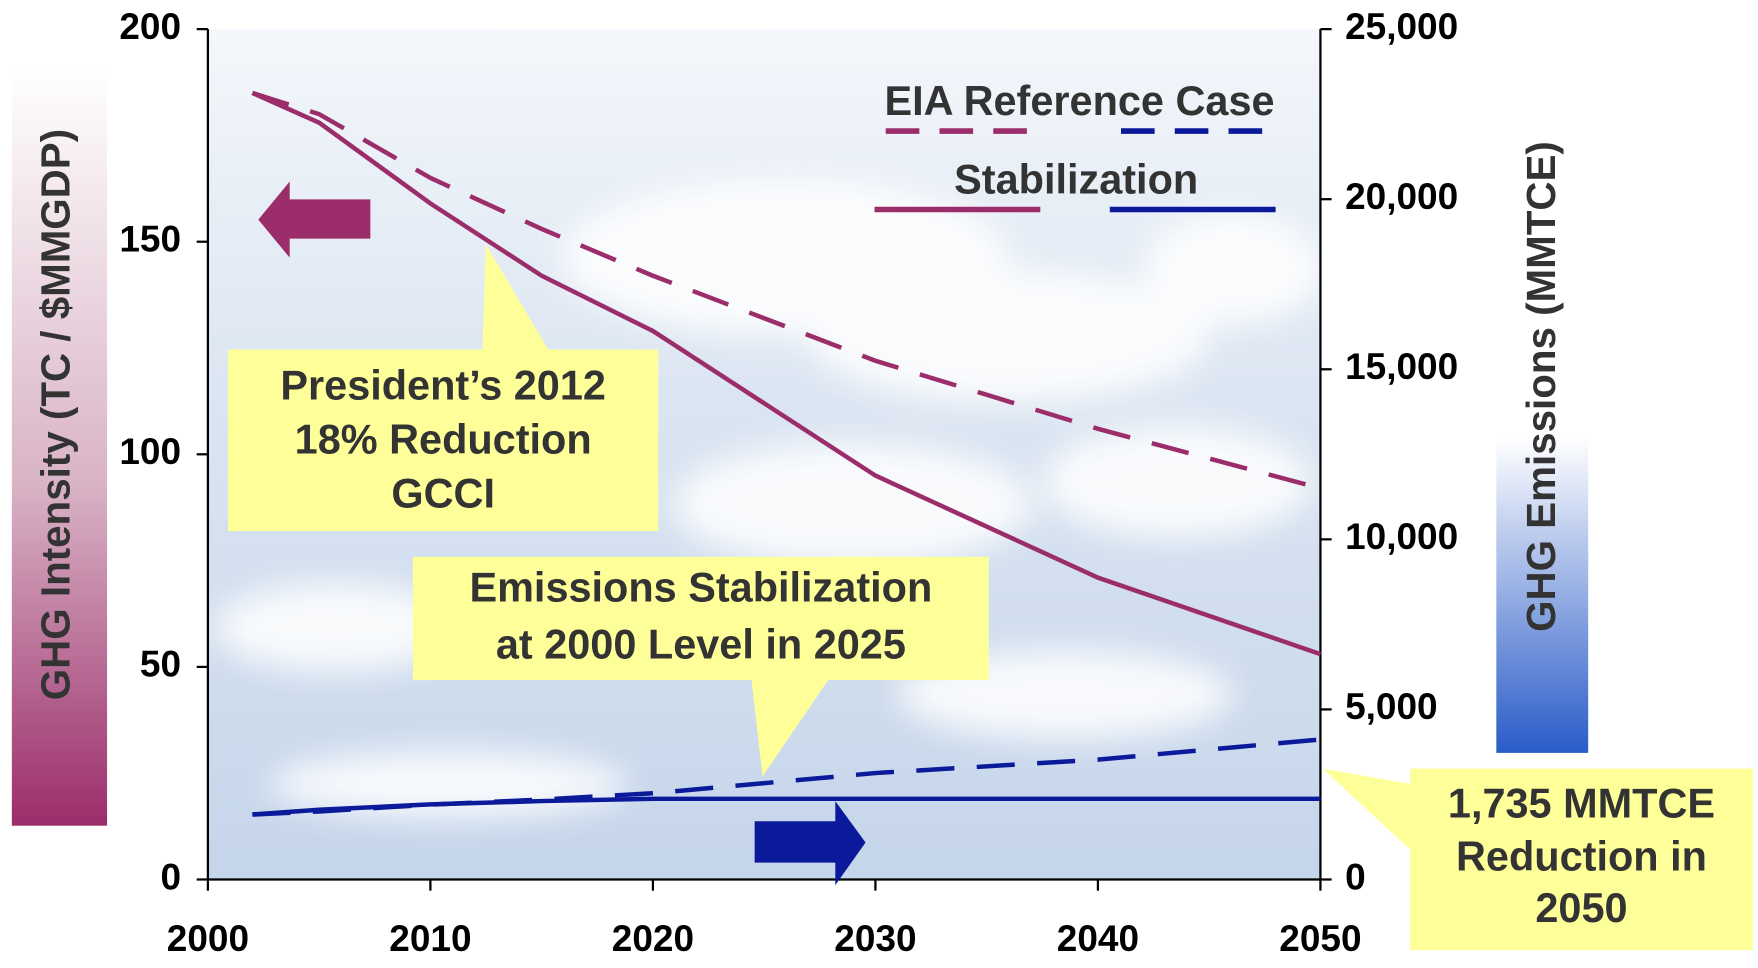 The image size is (1758, 968). Describe the element at coordinates (430, 938) in the screenshot. I see `x-tick-label: 2010` at that location.